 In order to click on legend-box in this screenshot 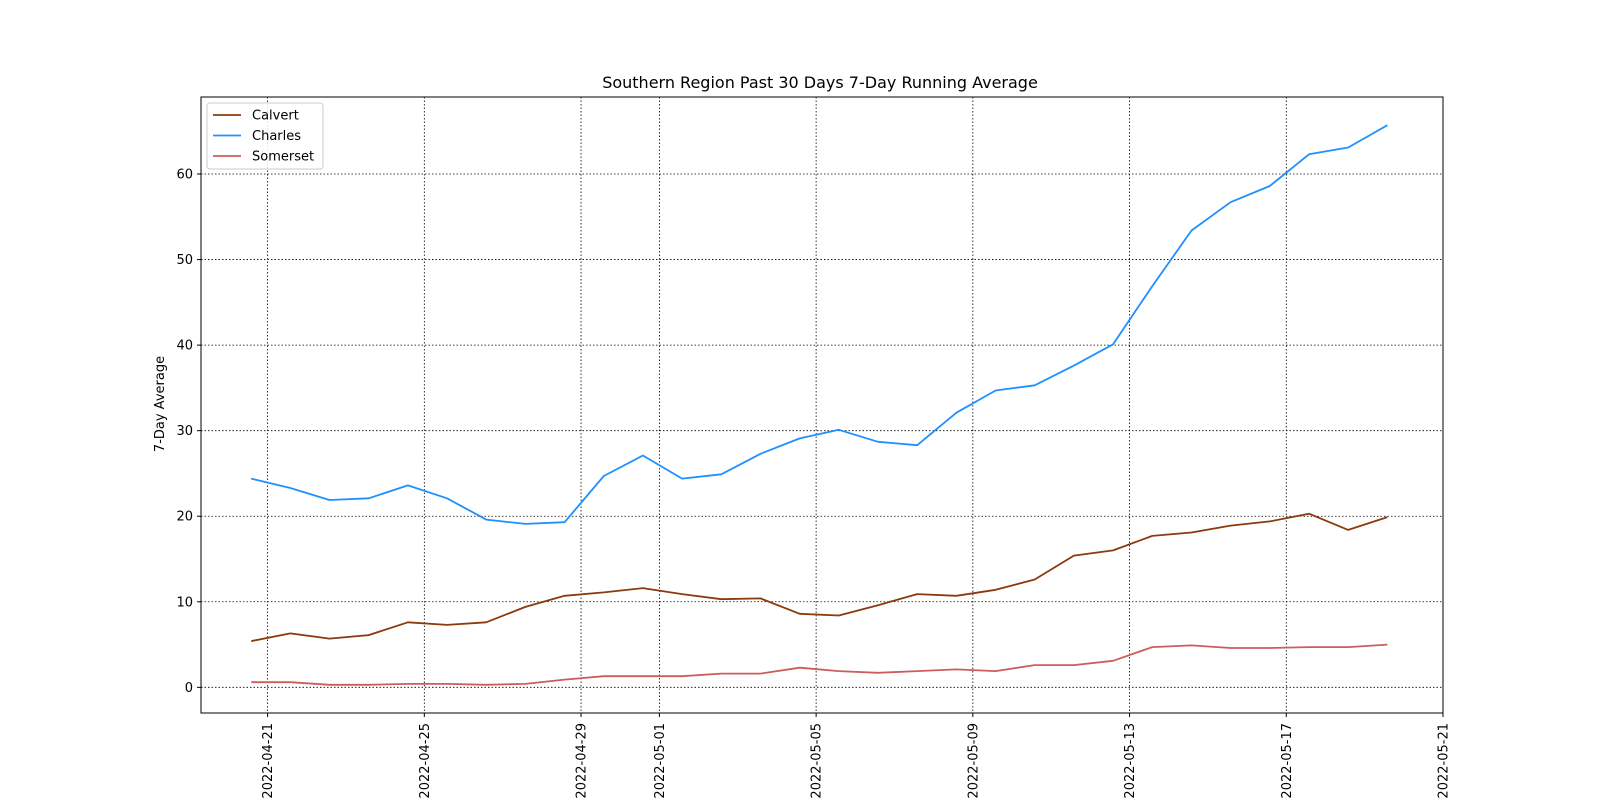, I will do `click(265, 136)`.